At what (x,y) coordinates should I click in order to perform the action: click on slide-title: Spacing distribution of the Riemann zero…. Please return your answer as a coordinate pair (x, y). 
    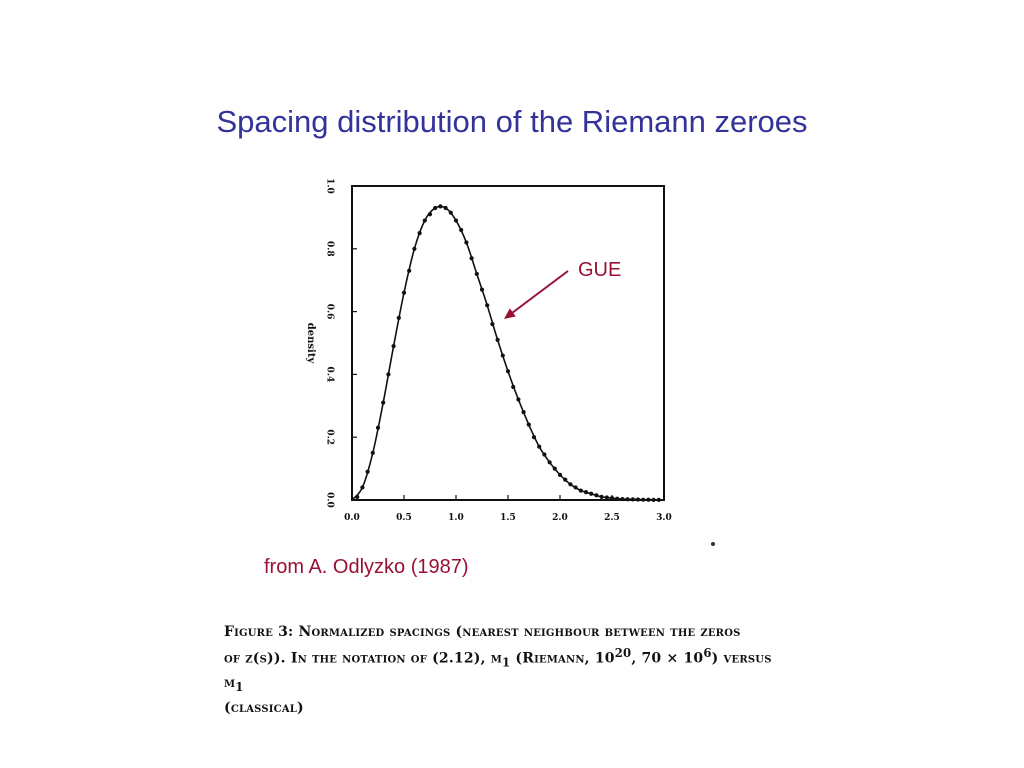
    Looking at the image, I should click on (512, 121).